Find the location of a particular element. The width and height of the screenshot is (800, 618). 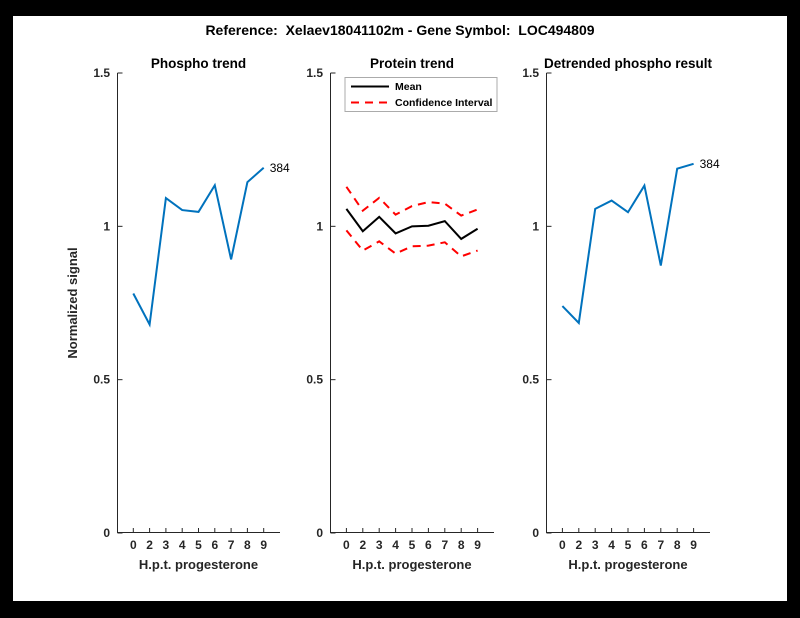

legend: Mean Confidence Interval is located at coordinates (421, 94).